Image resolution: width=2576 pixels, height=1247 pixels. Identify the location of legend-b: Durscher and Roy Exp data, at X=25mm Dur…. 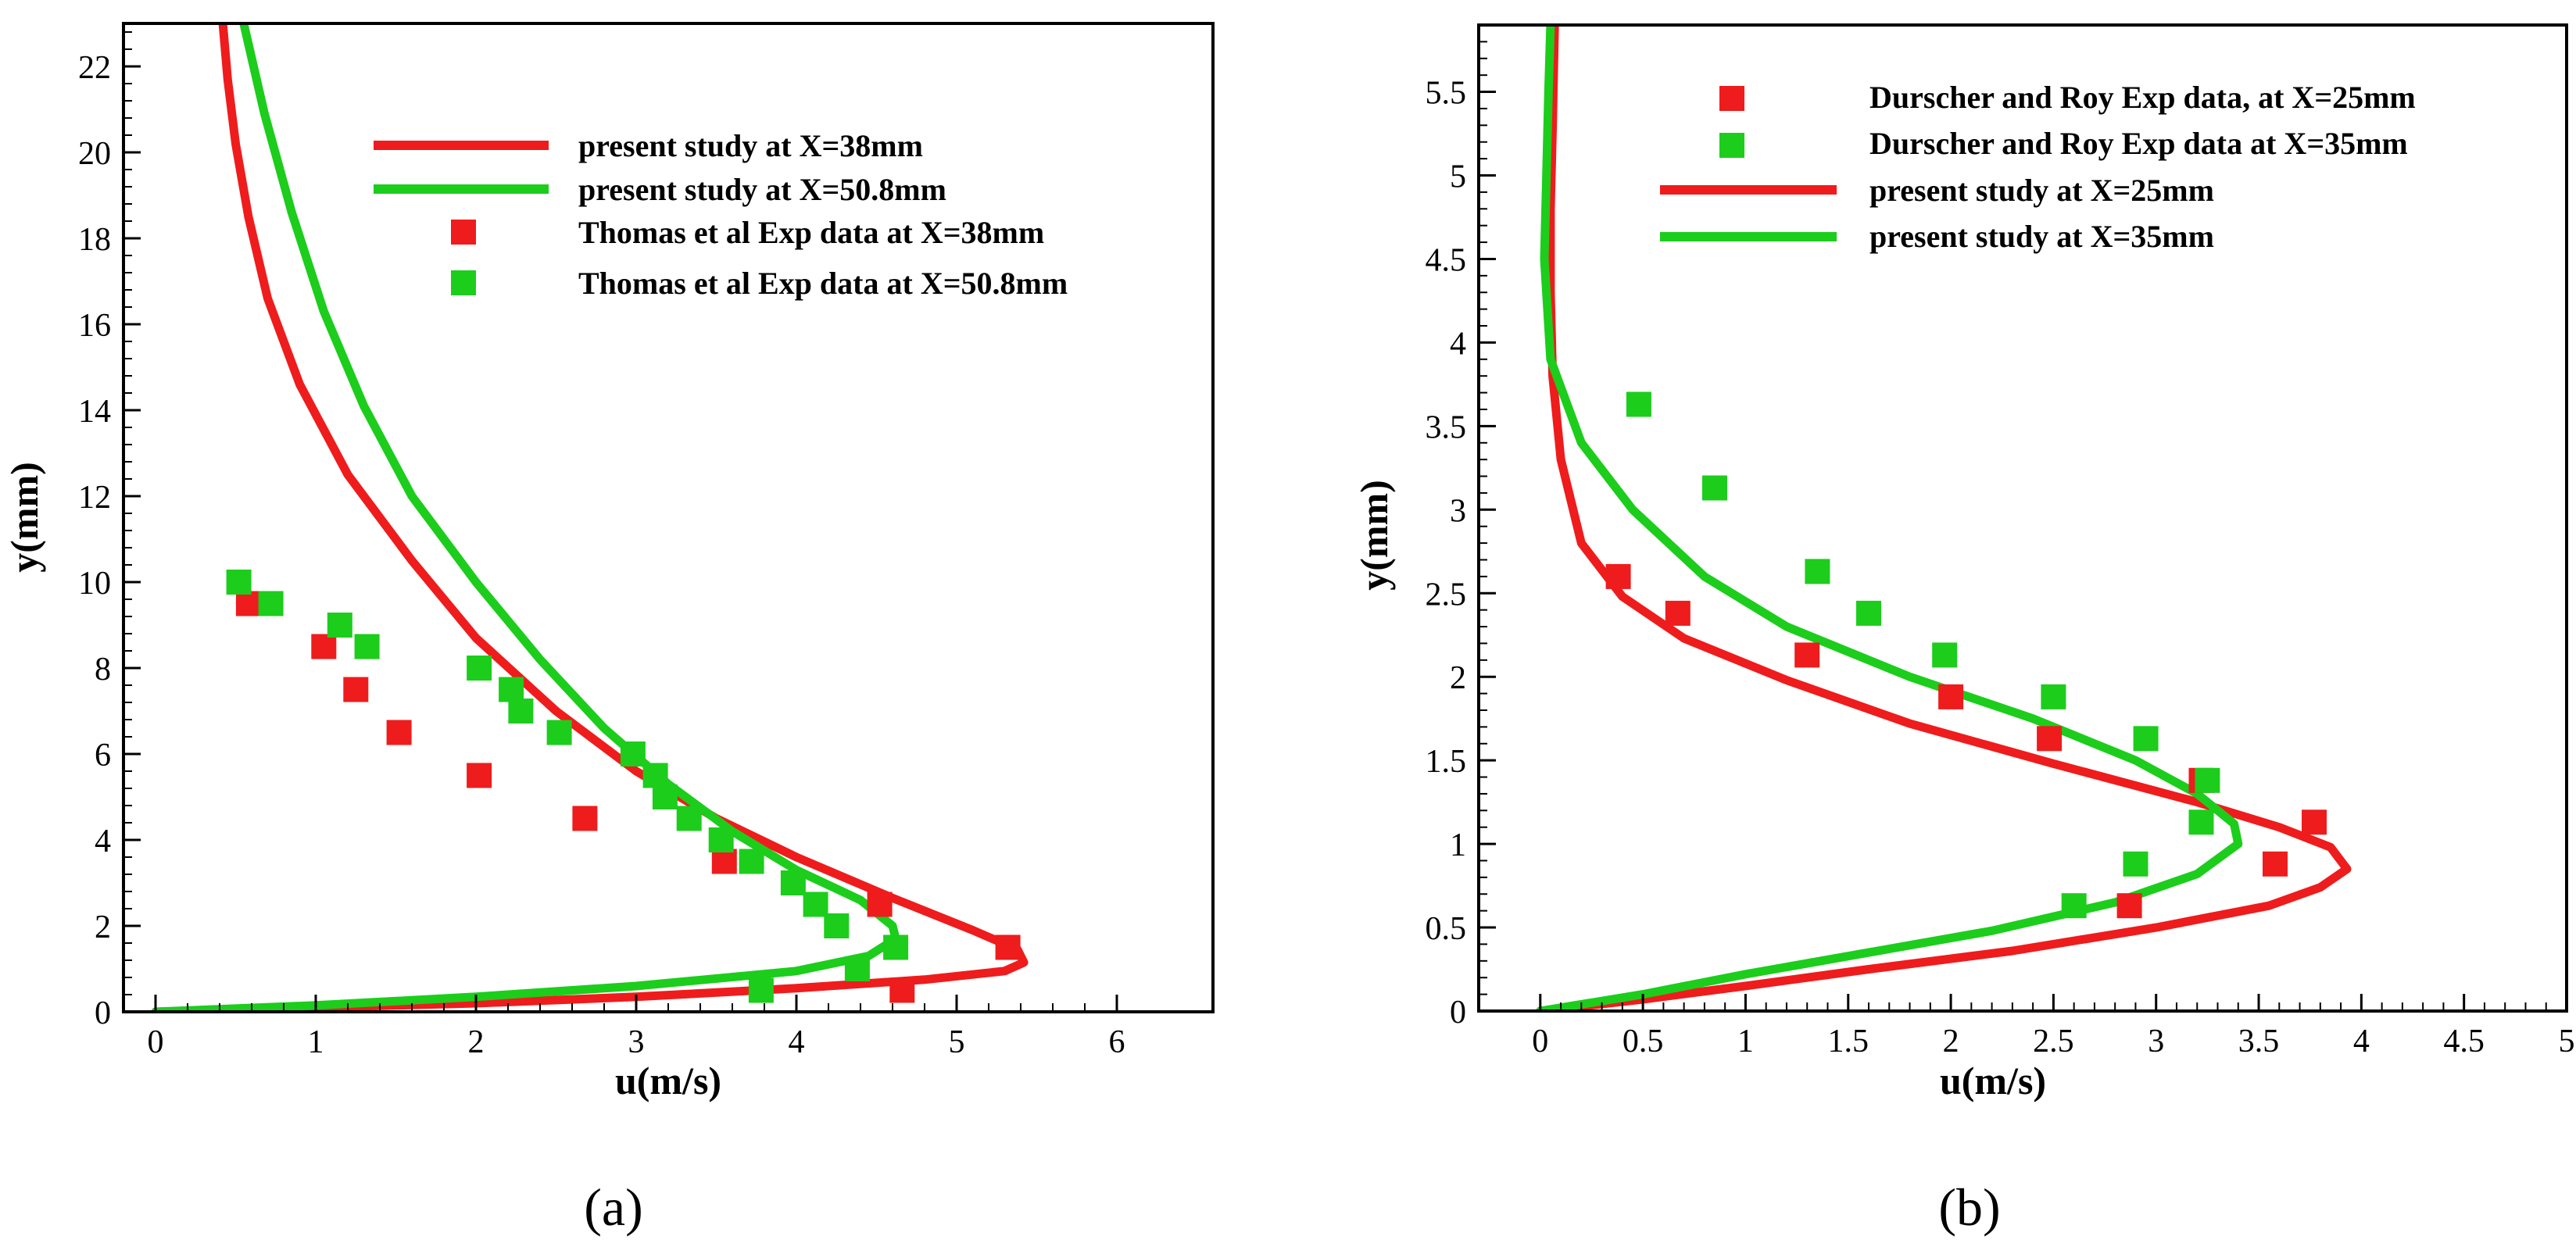
(2038, 167).